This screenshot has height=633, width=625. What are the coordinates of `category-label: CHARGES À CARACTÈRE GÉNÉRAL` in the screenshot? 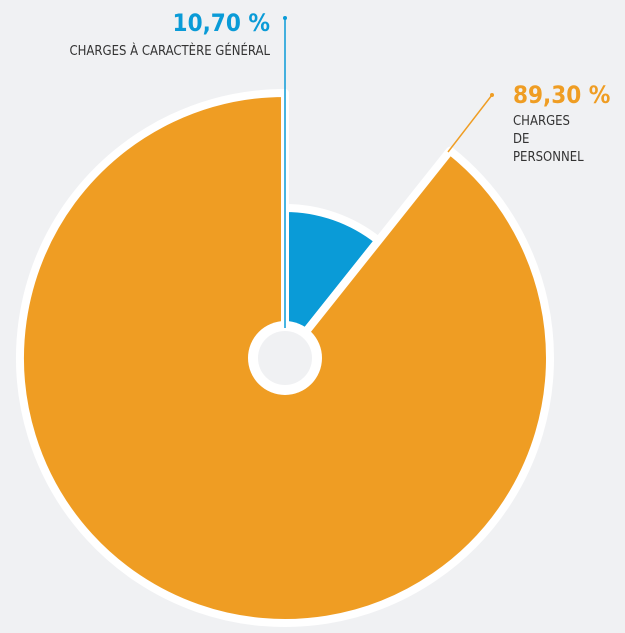 It's located at (169, 51).